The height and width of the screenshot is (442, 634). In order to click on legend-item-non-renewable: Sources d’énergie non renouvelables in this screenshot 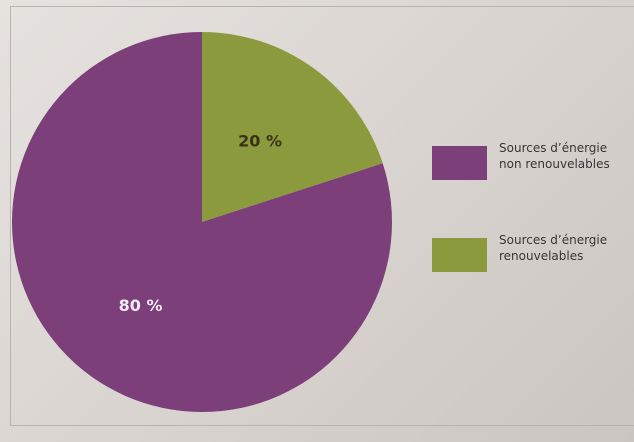, I will do `click(532, 160)`.